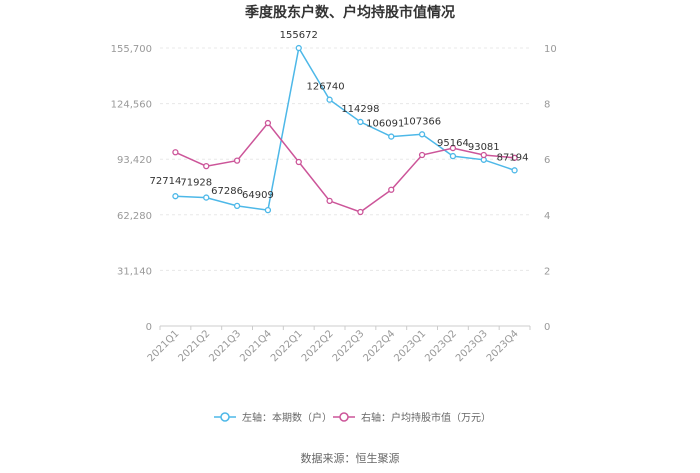 This screenshot has width=700, height=473. I want to click on data-label: 87194, so click(513, 157).